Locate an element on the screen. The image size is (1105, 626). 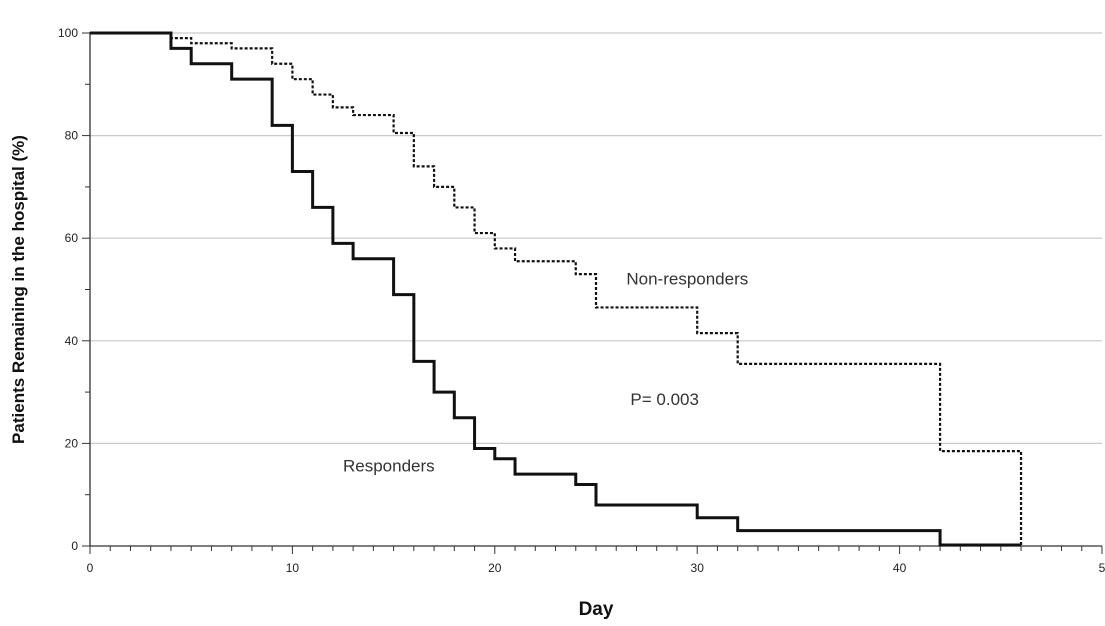
annotations: Non-responders P= 0.003 Responders is located at coordinates (545, 372).